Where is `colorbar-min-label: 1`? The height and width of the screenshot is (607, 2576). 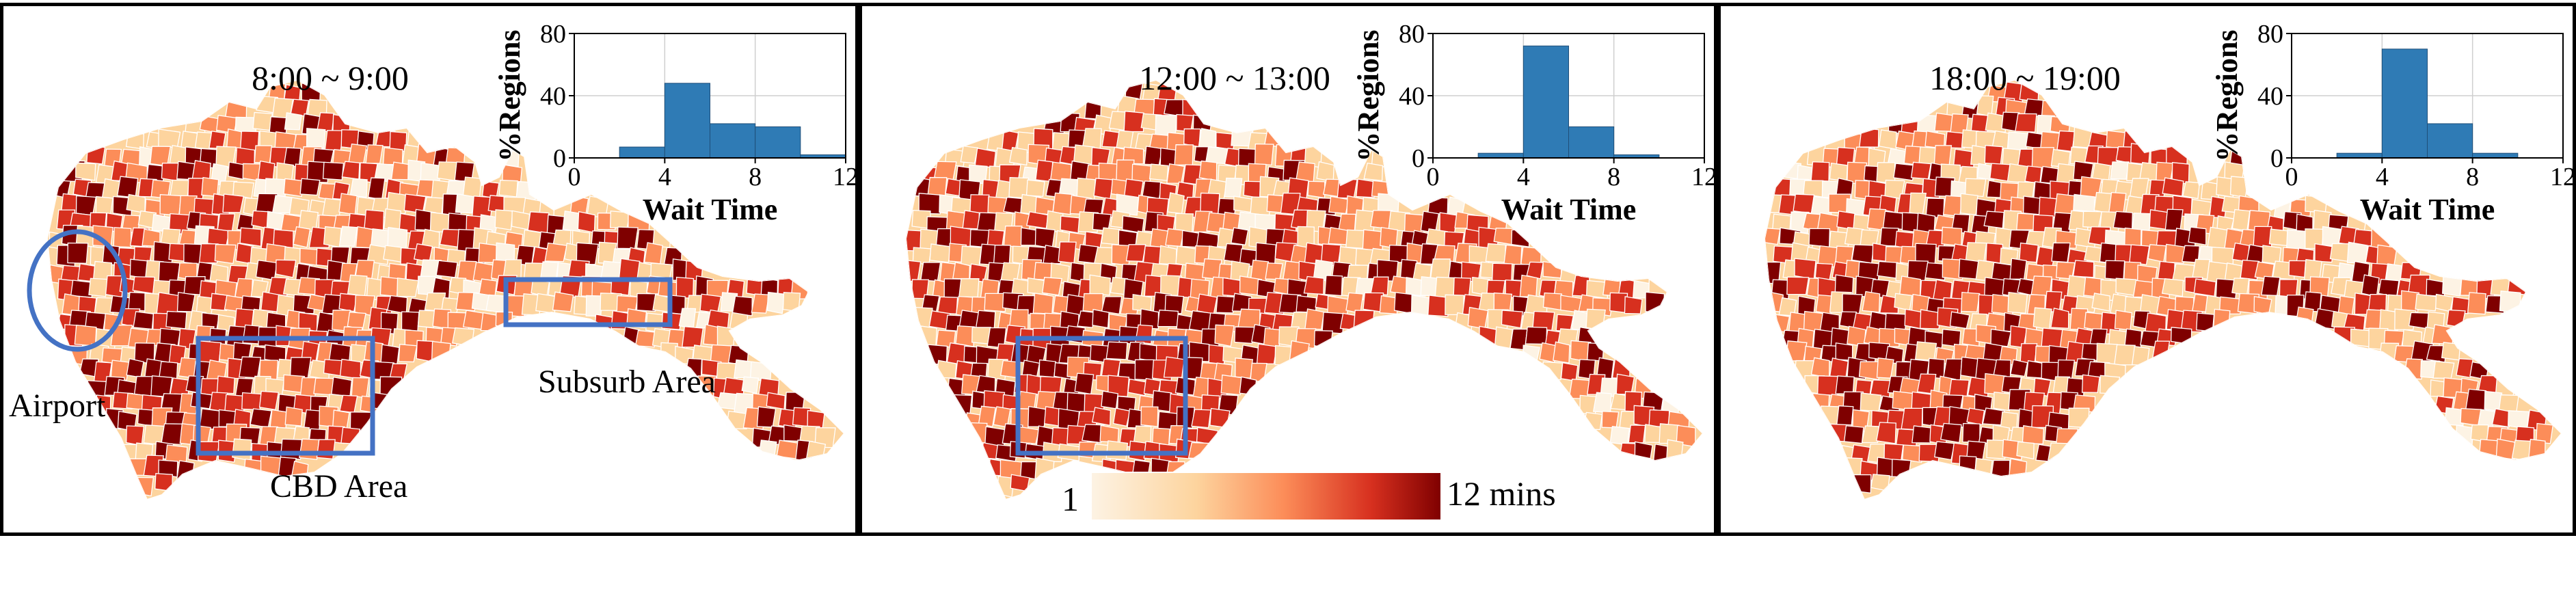
colorbar-min-label: 1 is located at coordinates (1070, 499).